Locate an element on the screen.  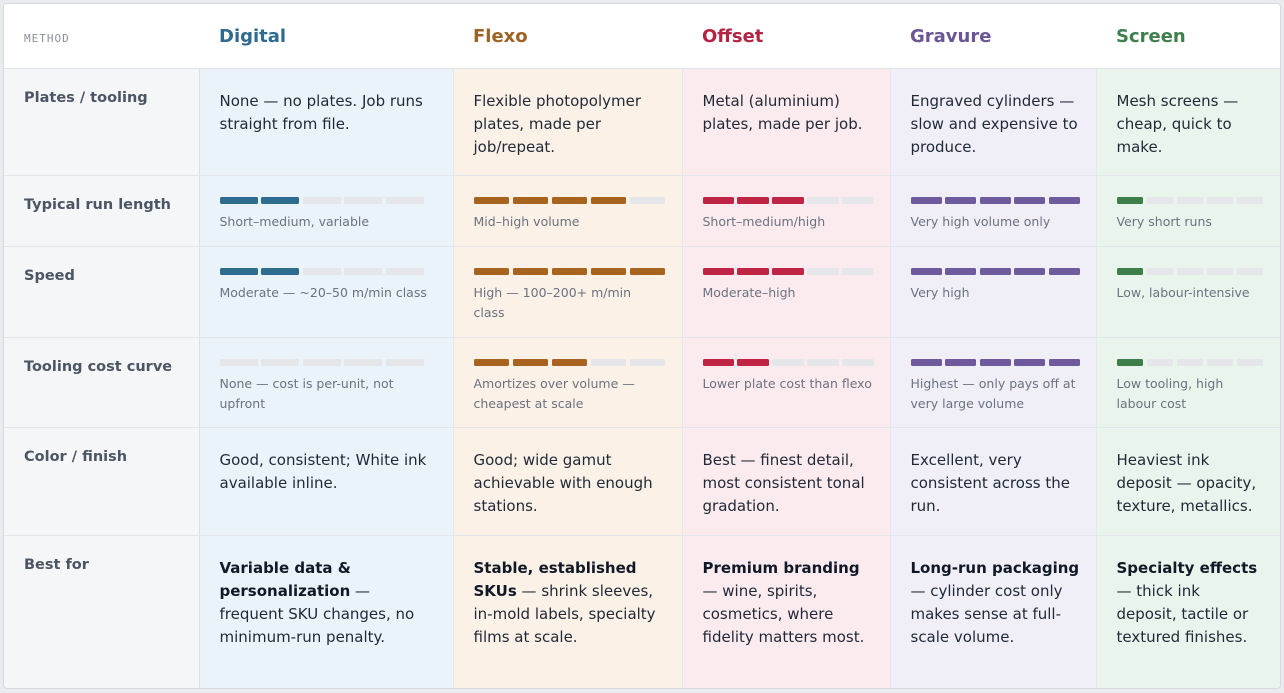
bar-caption: Lower plate cost than flexo is located at coordinates (787, 383).